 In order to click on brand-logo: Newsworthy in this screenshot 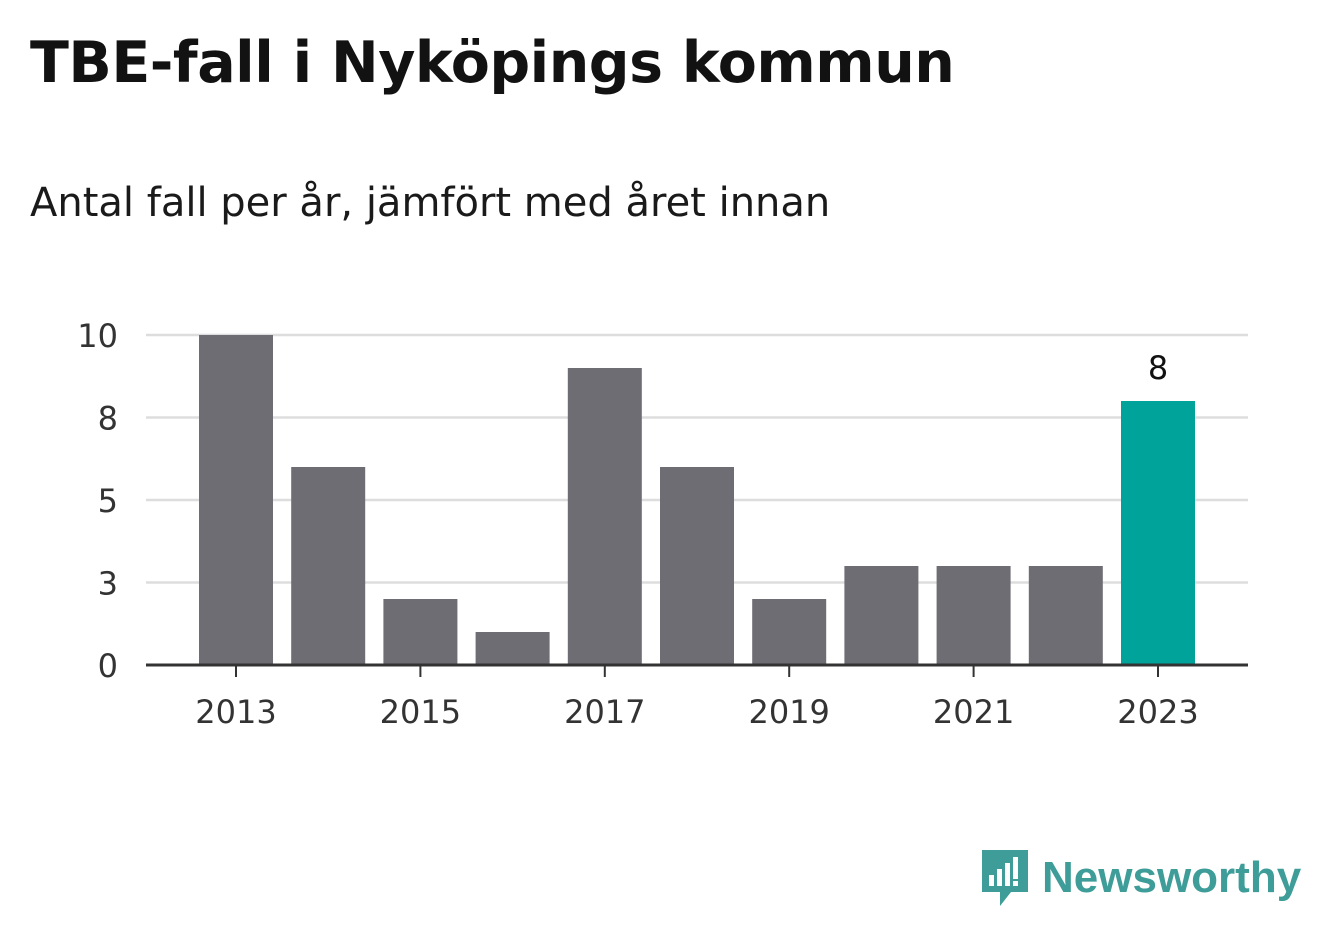, I will do `click(1140, 878)`.